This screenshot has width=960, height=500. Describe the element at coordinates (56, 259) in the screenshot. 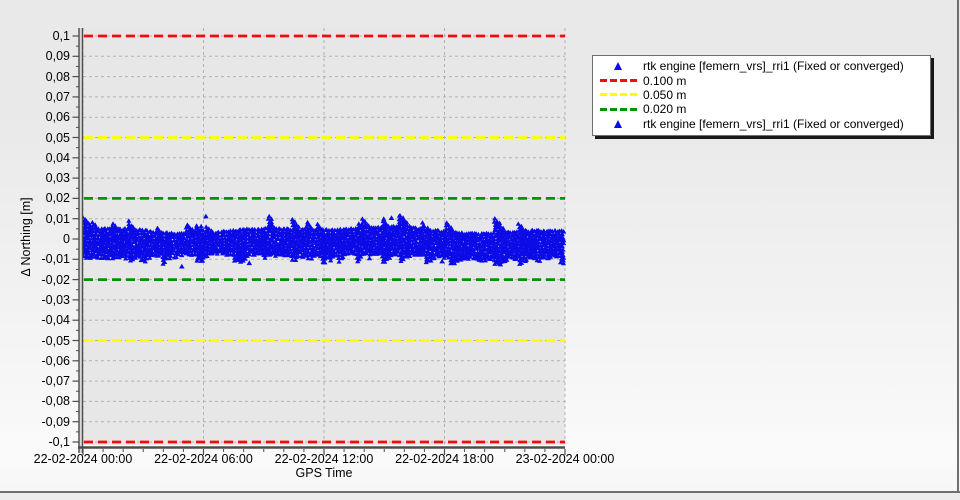

I see `y-tick-label: -0,01` at that location.